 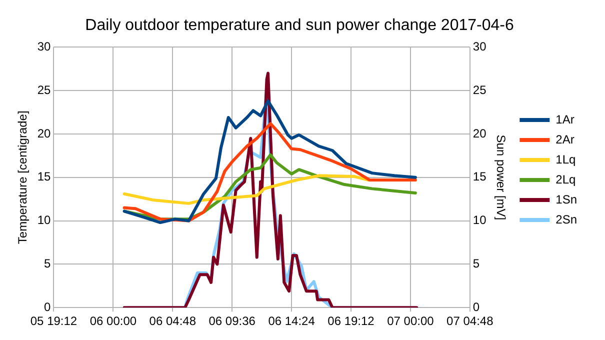 What do you see at coordinates (476, 307) in the screenshot?
I see `y2-tick-label: 0` at bounding box center [476, 307].